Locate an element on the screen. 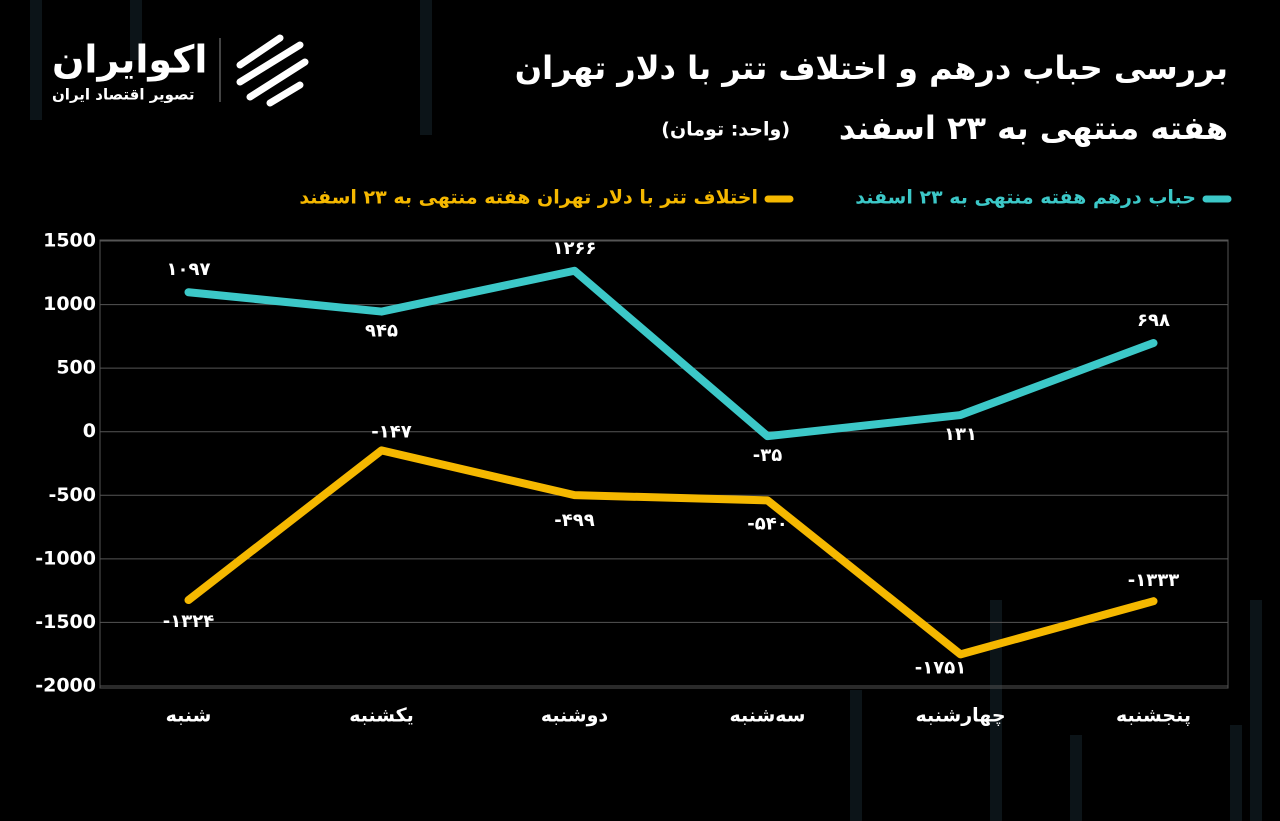 The height and width of the screenshot is (821, 1280). x-tick-label: پنجشنبه is located at coordinates (1153, 716).